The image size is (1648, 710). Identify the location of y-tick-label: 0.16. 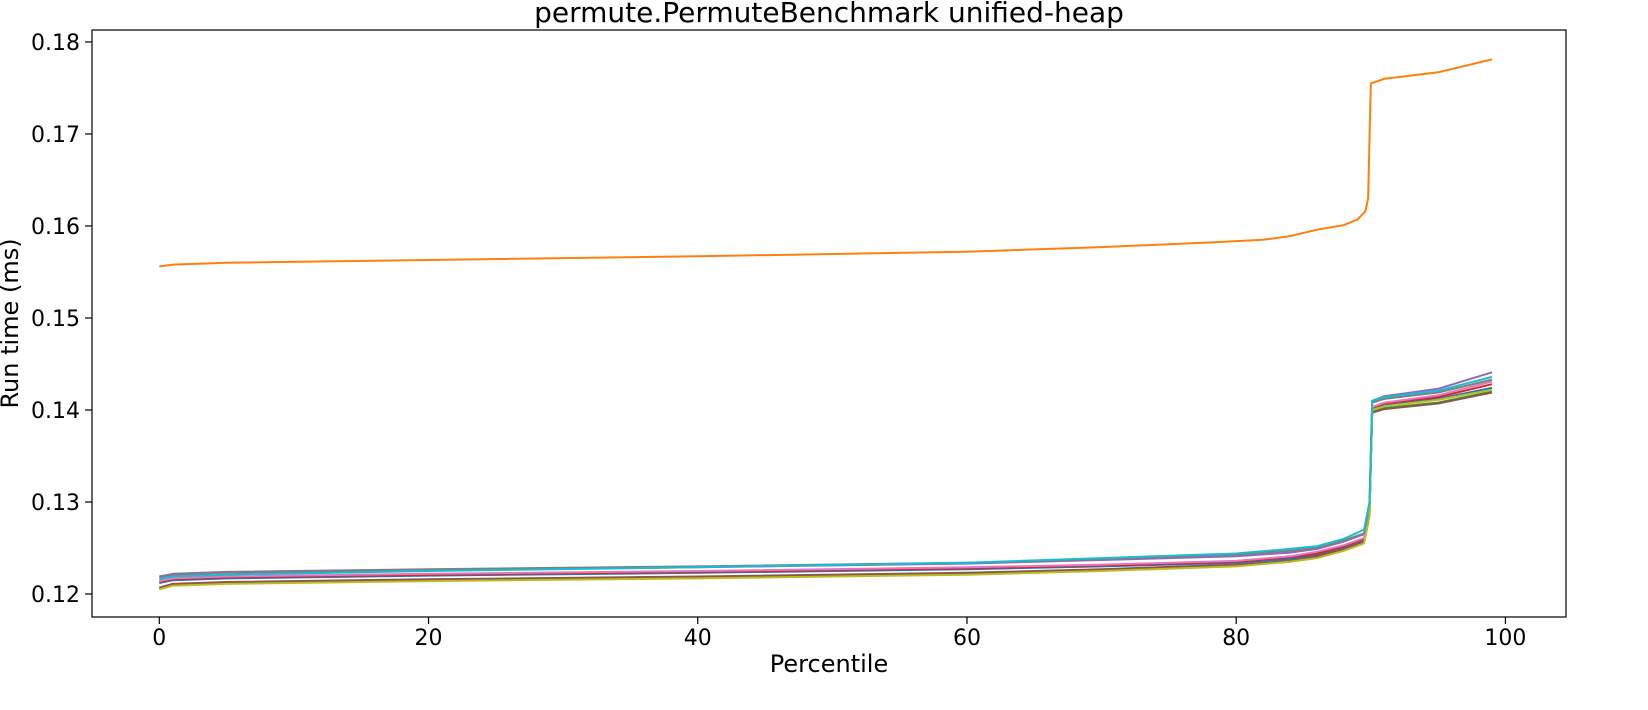
(55, 227).